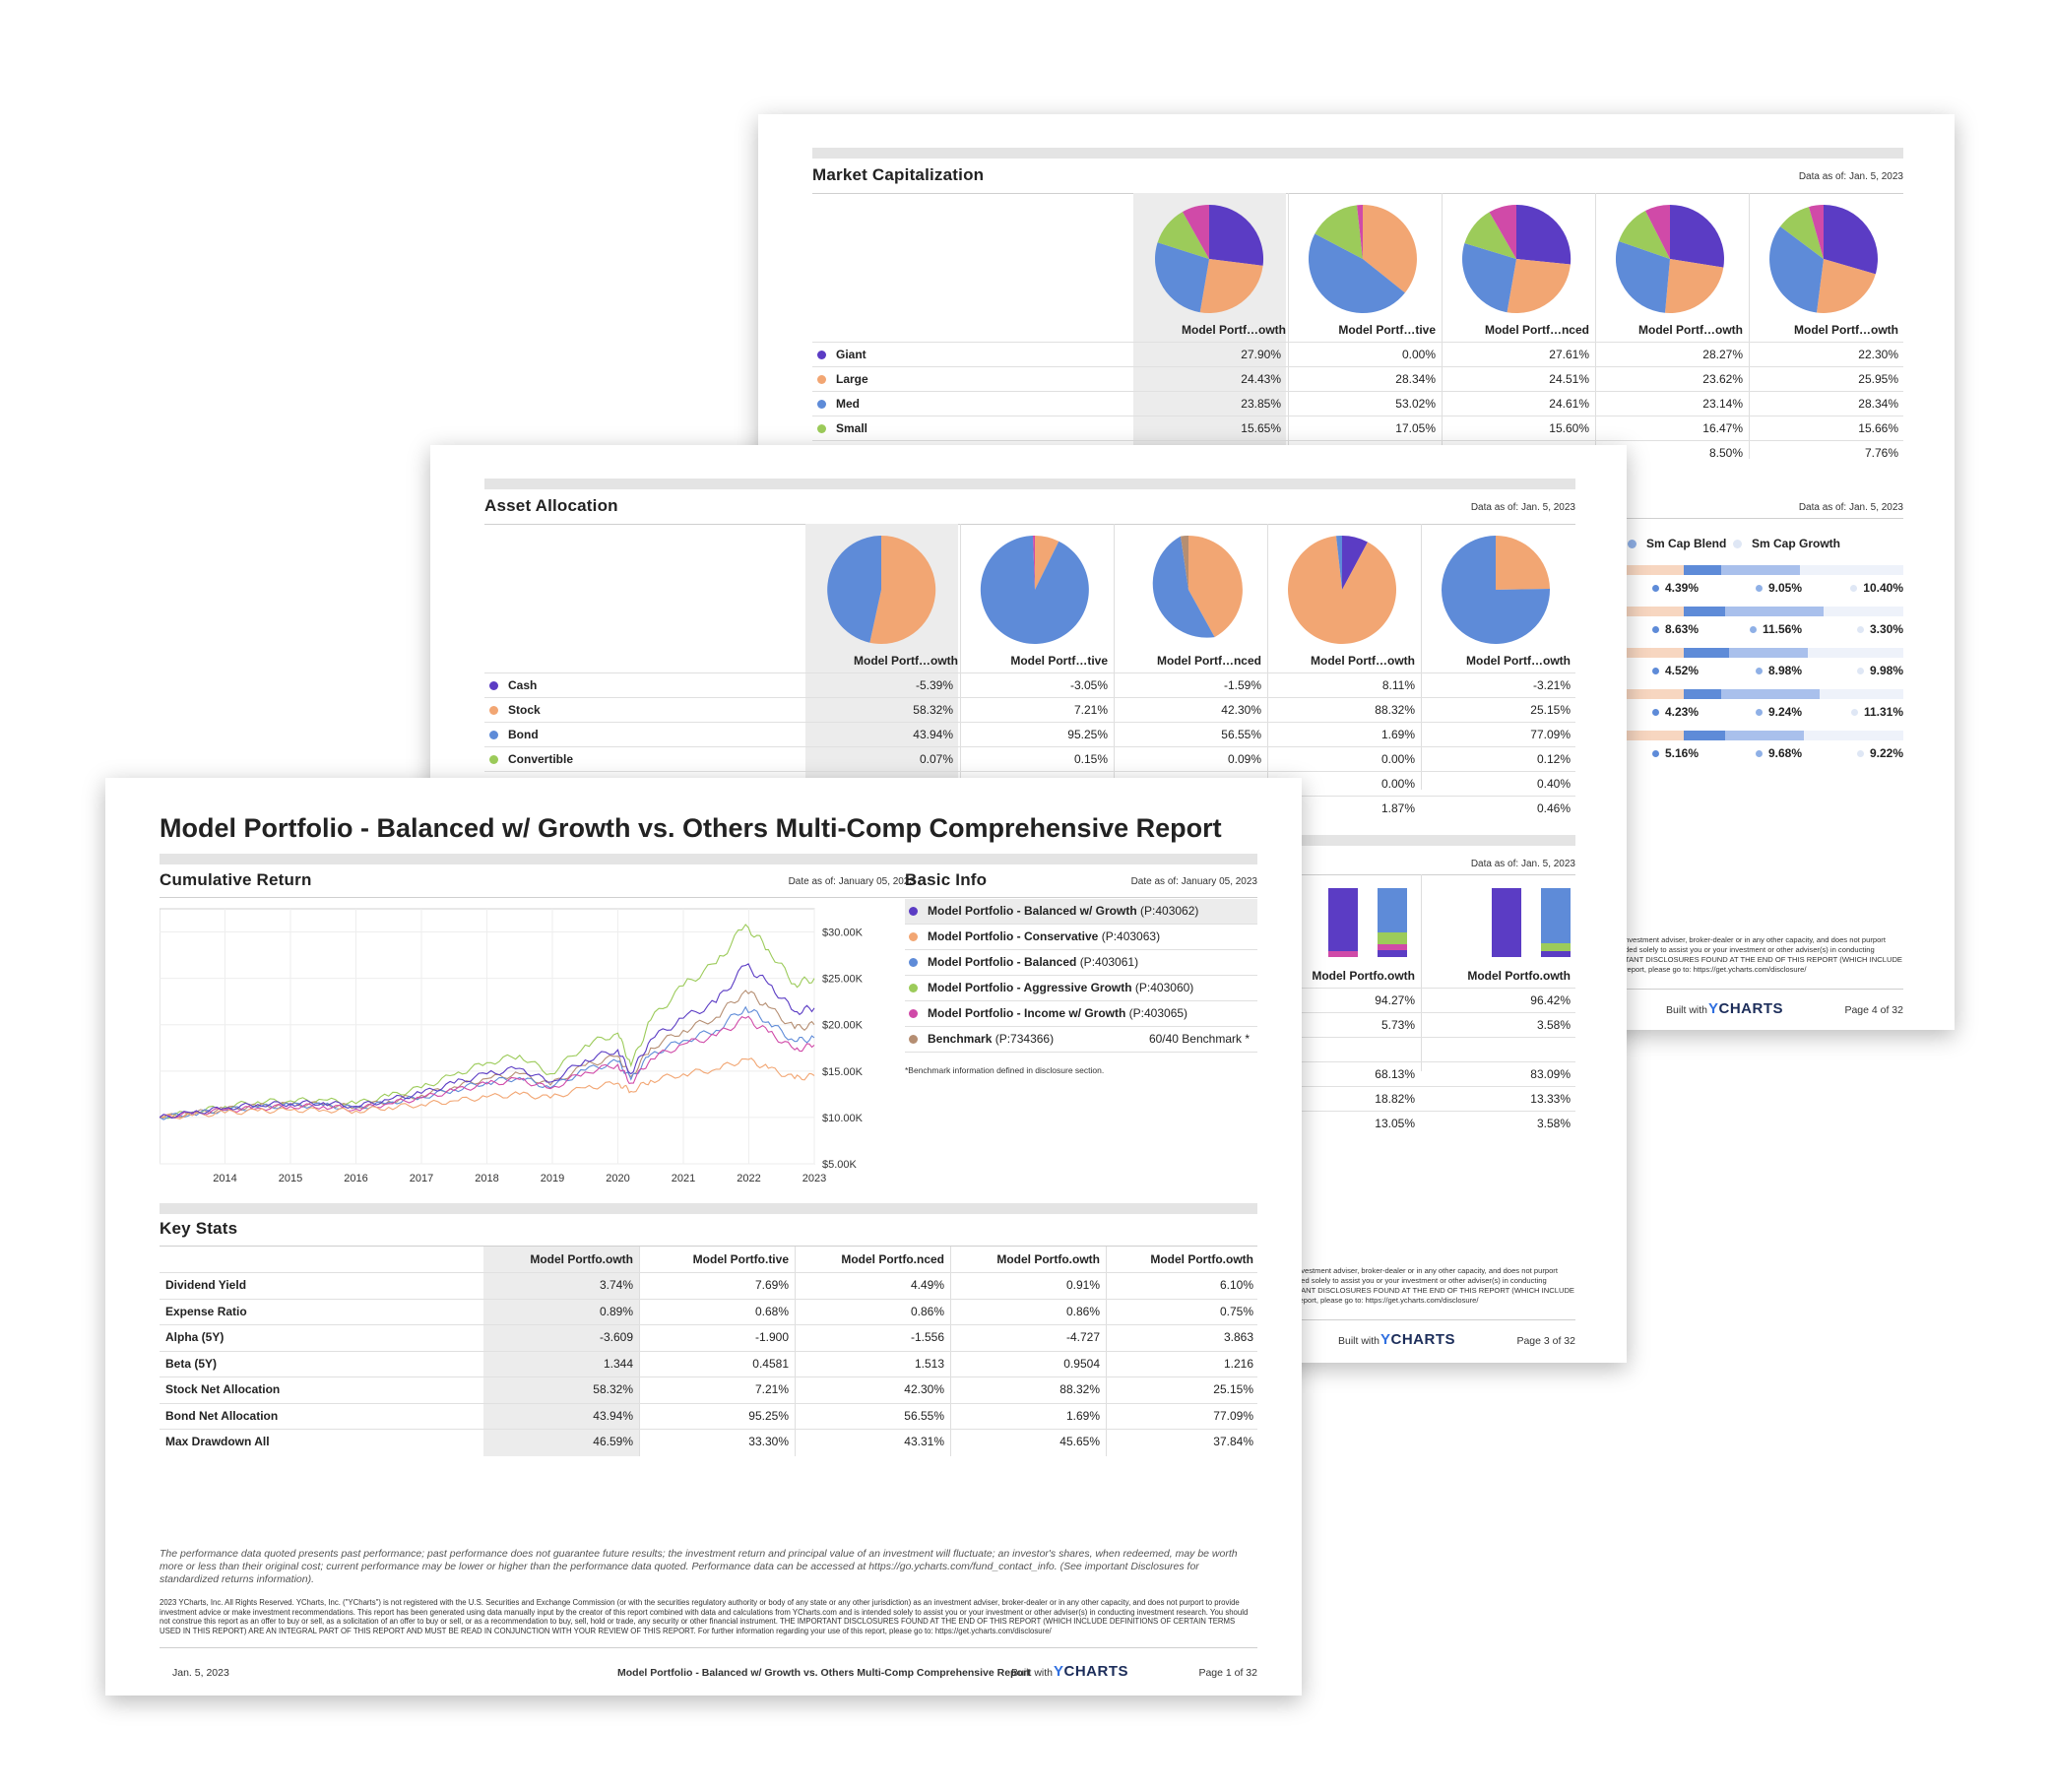 This screenshot has height=1792, width=2053. I want to click on row-label: Bond Net Allocation, so click(222, 1415).